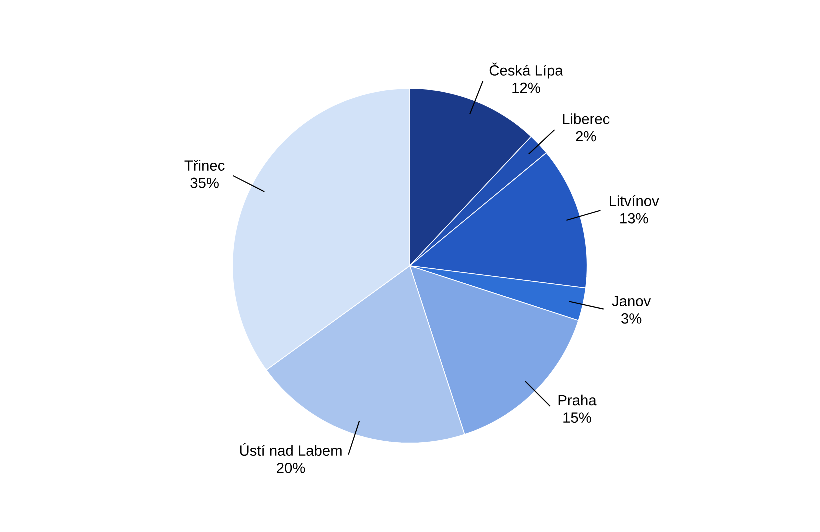  Describe the element at coordinates (632, 319) in the screenshot. I see `data-label: 3%` at that location.